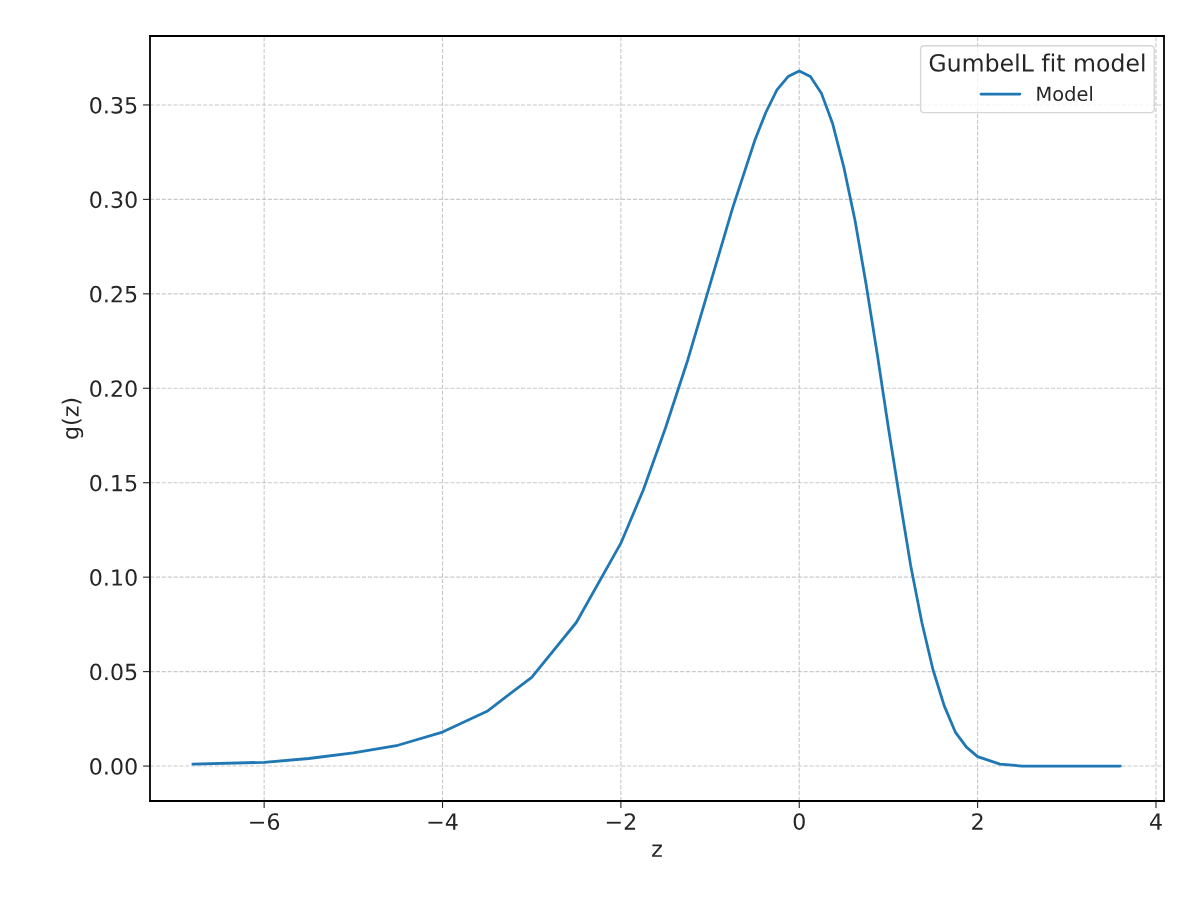 The height and width of the screenshot is (900, 1200). Describe the element at coordinates (657, 850) in the screenshot. I see `x-axis-title: z` at that location.